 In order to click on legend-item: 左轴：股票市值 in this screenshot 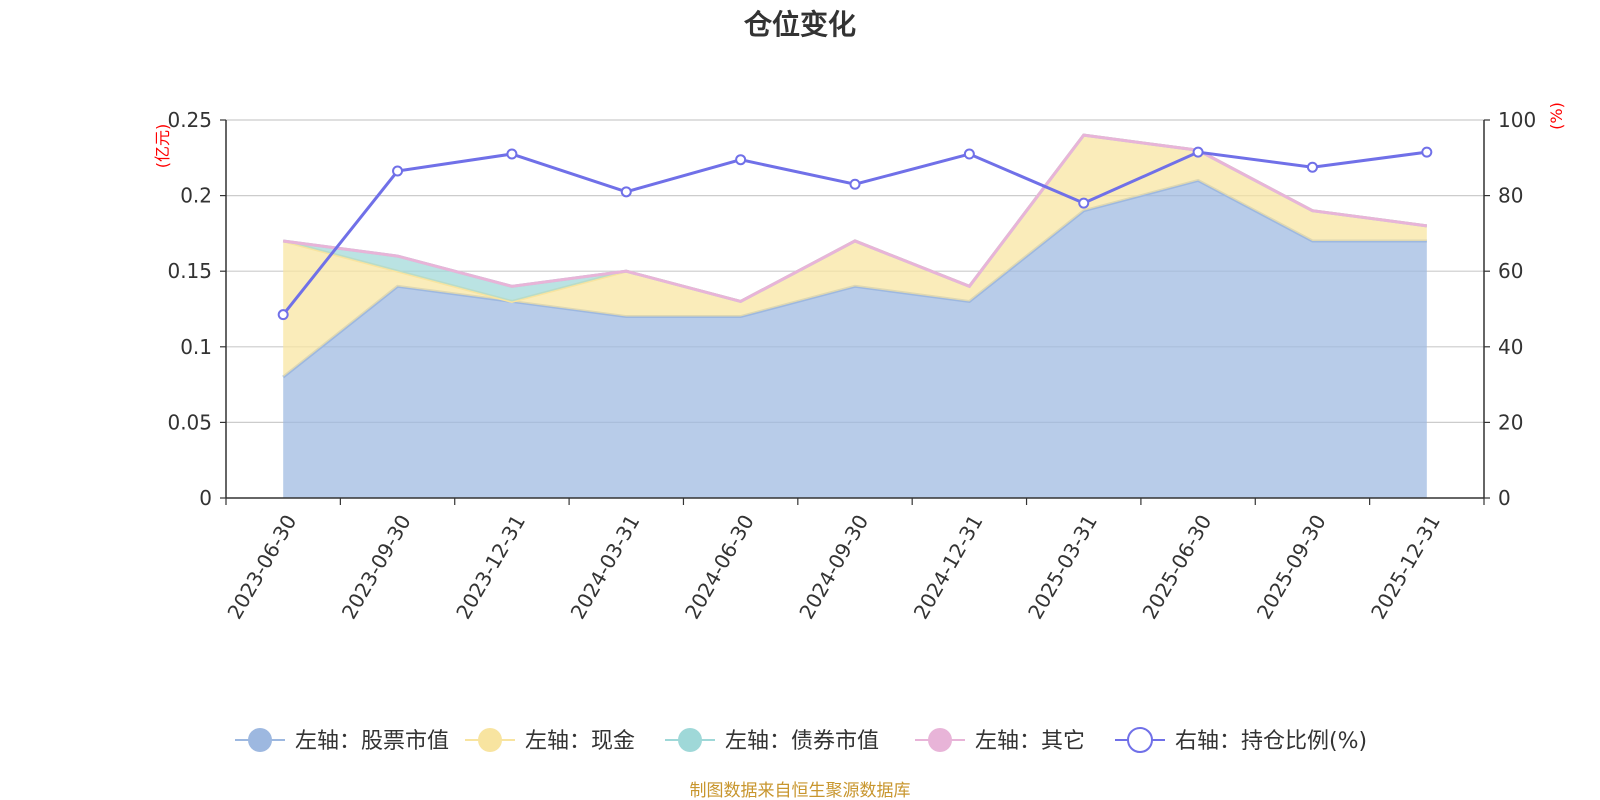, I will do `click(342, 741)`.